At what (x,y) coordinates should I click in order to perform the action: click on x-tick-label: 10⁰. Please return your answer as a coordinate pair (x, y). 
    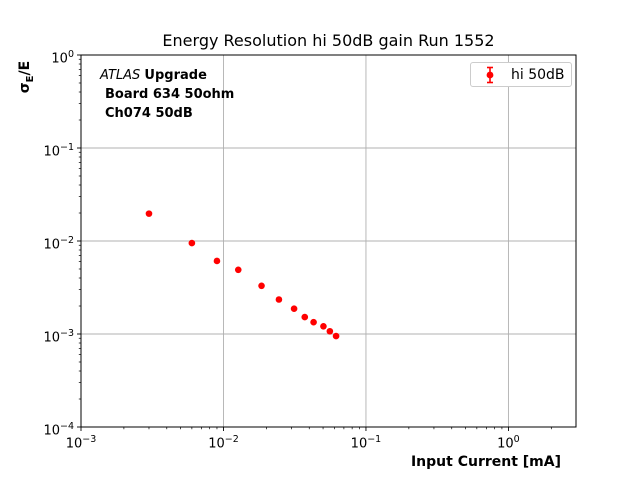
    Looking at the image, I should click on (508, 443).